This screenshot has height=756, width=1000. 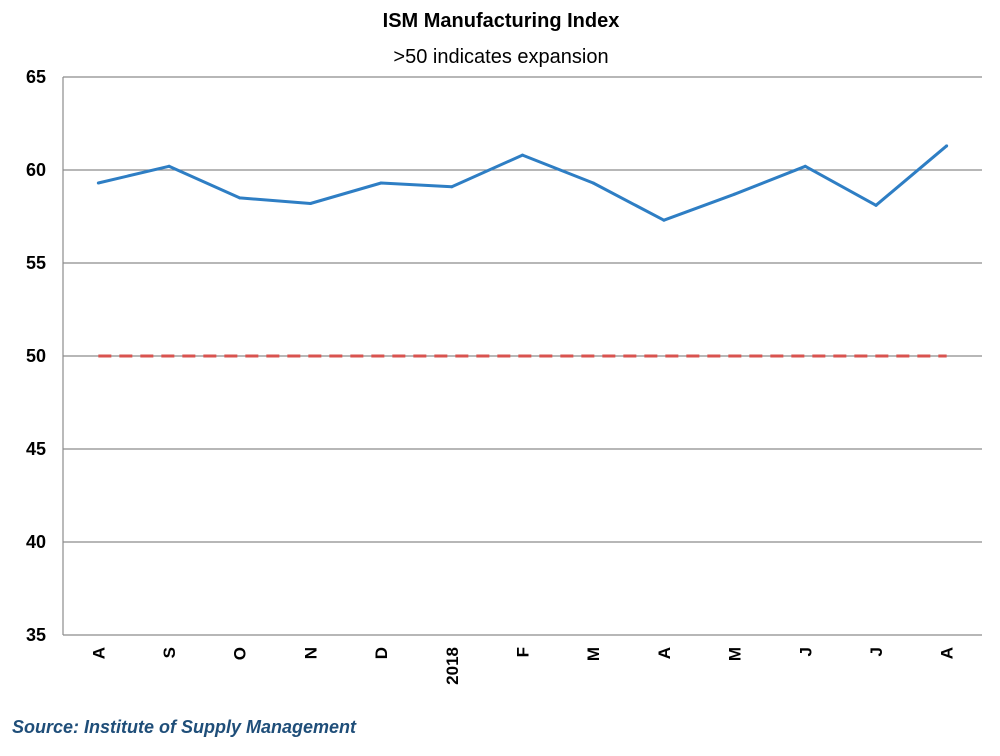 What do you see at coordinates (36, 77) in the screenshot?
I see `y-tick-label: 65` at bounding box center [36, 77].